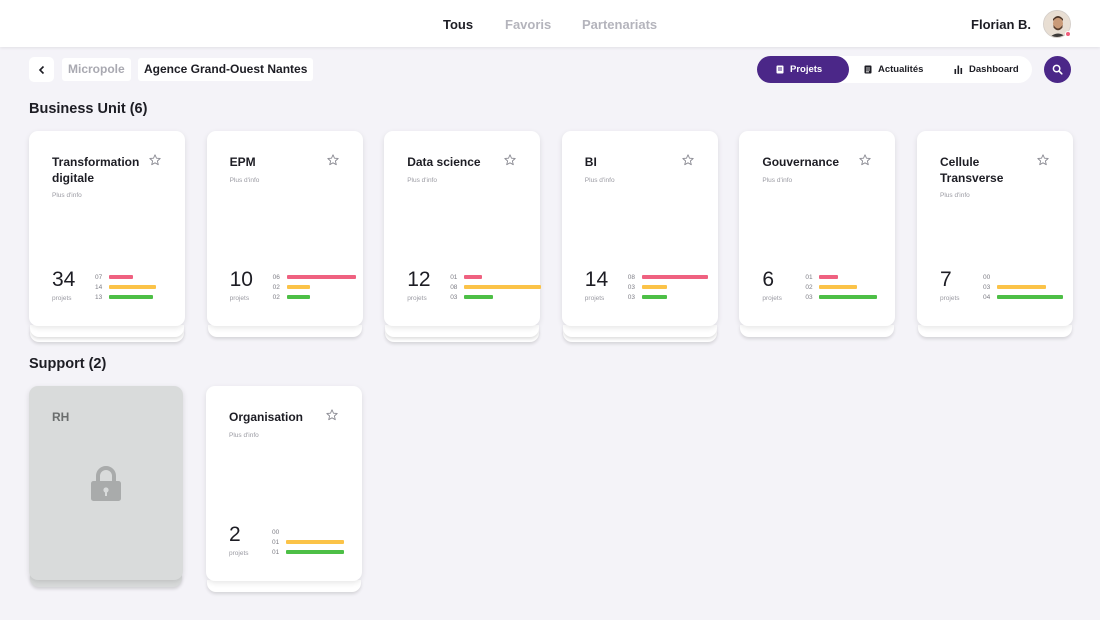 Image resolution: width=1100 pixels, height=620 pixels. Describe the element at coordinates (61, 417) in the screenshot. I see `locked-card-title: RH` at that location.